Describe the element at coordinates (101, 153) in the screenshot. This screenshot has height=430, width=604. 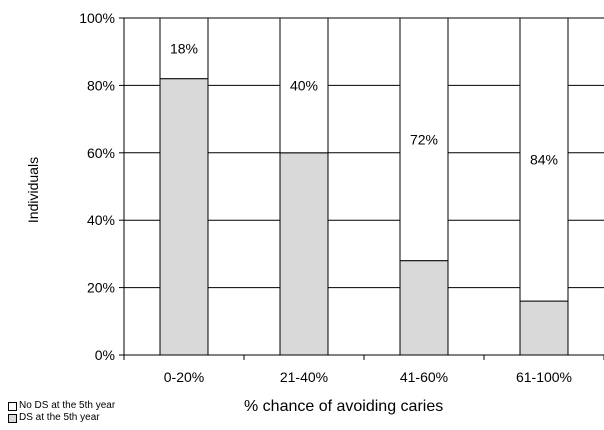
I see `y-tick-label: 60%` at that location.